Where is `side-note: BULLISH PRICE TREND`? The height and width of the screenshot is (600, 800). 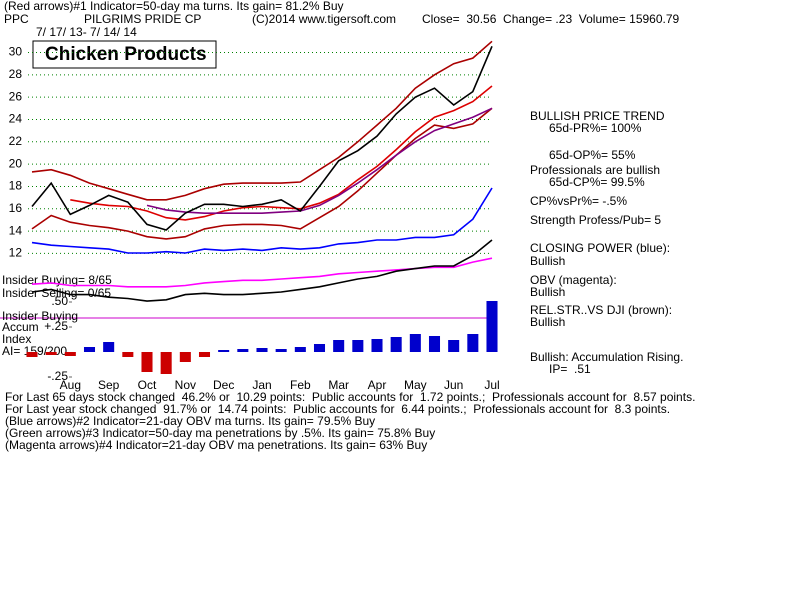 side-note: BULLISH PRICE TREND is located at coordinates (597, 116).